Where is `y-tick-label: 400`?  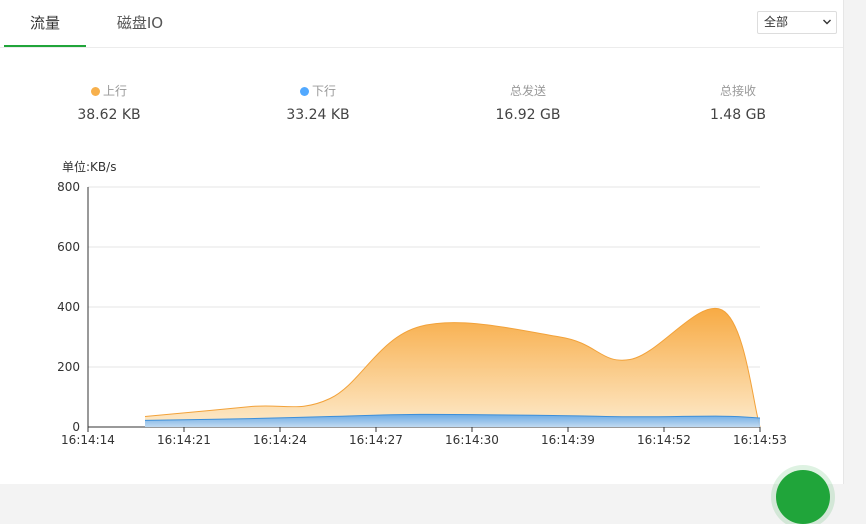
y-tick-label: 400 is located at coordinates (68, 307).